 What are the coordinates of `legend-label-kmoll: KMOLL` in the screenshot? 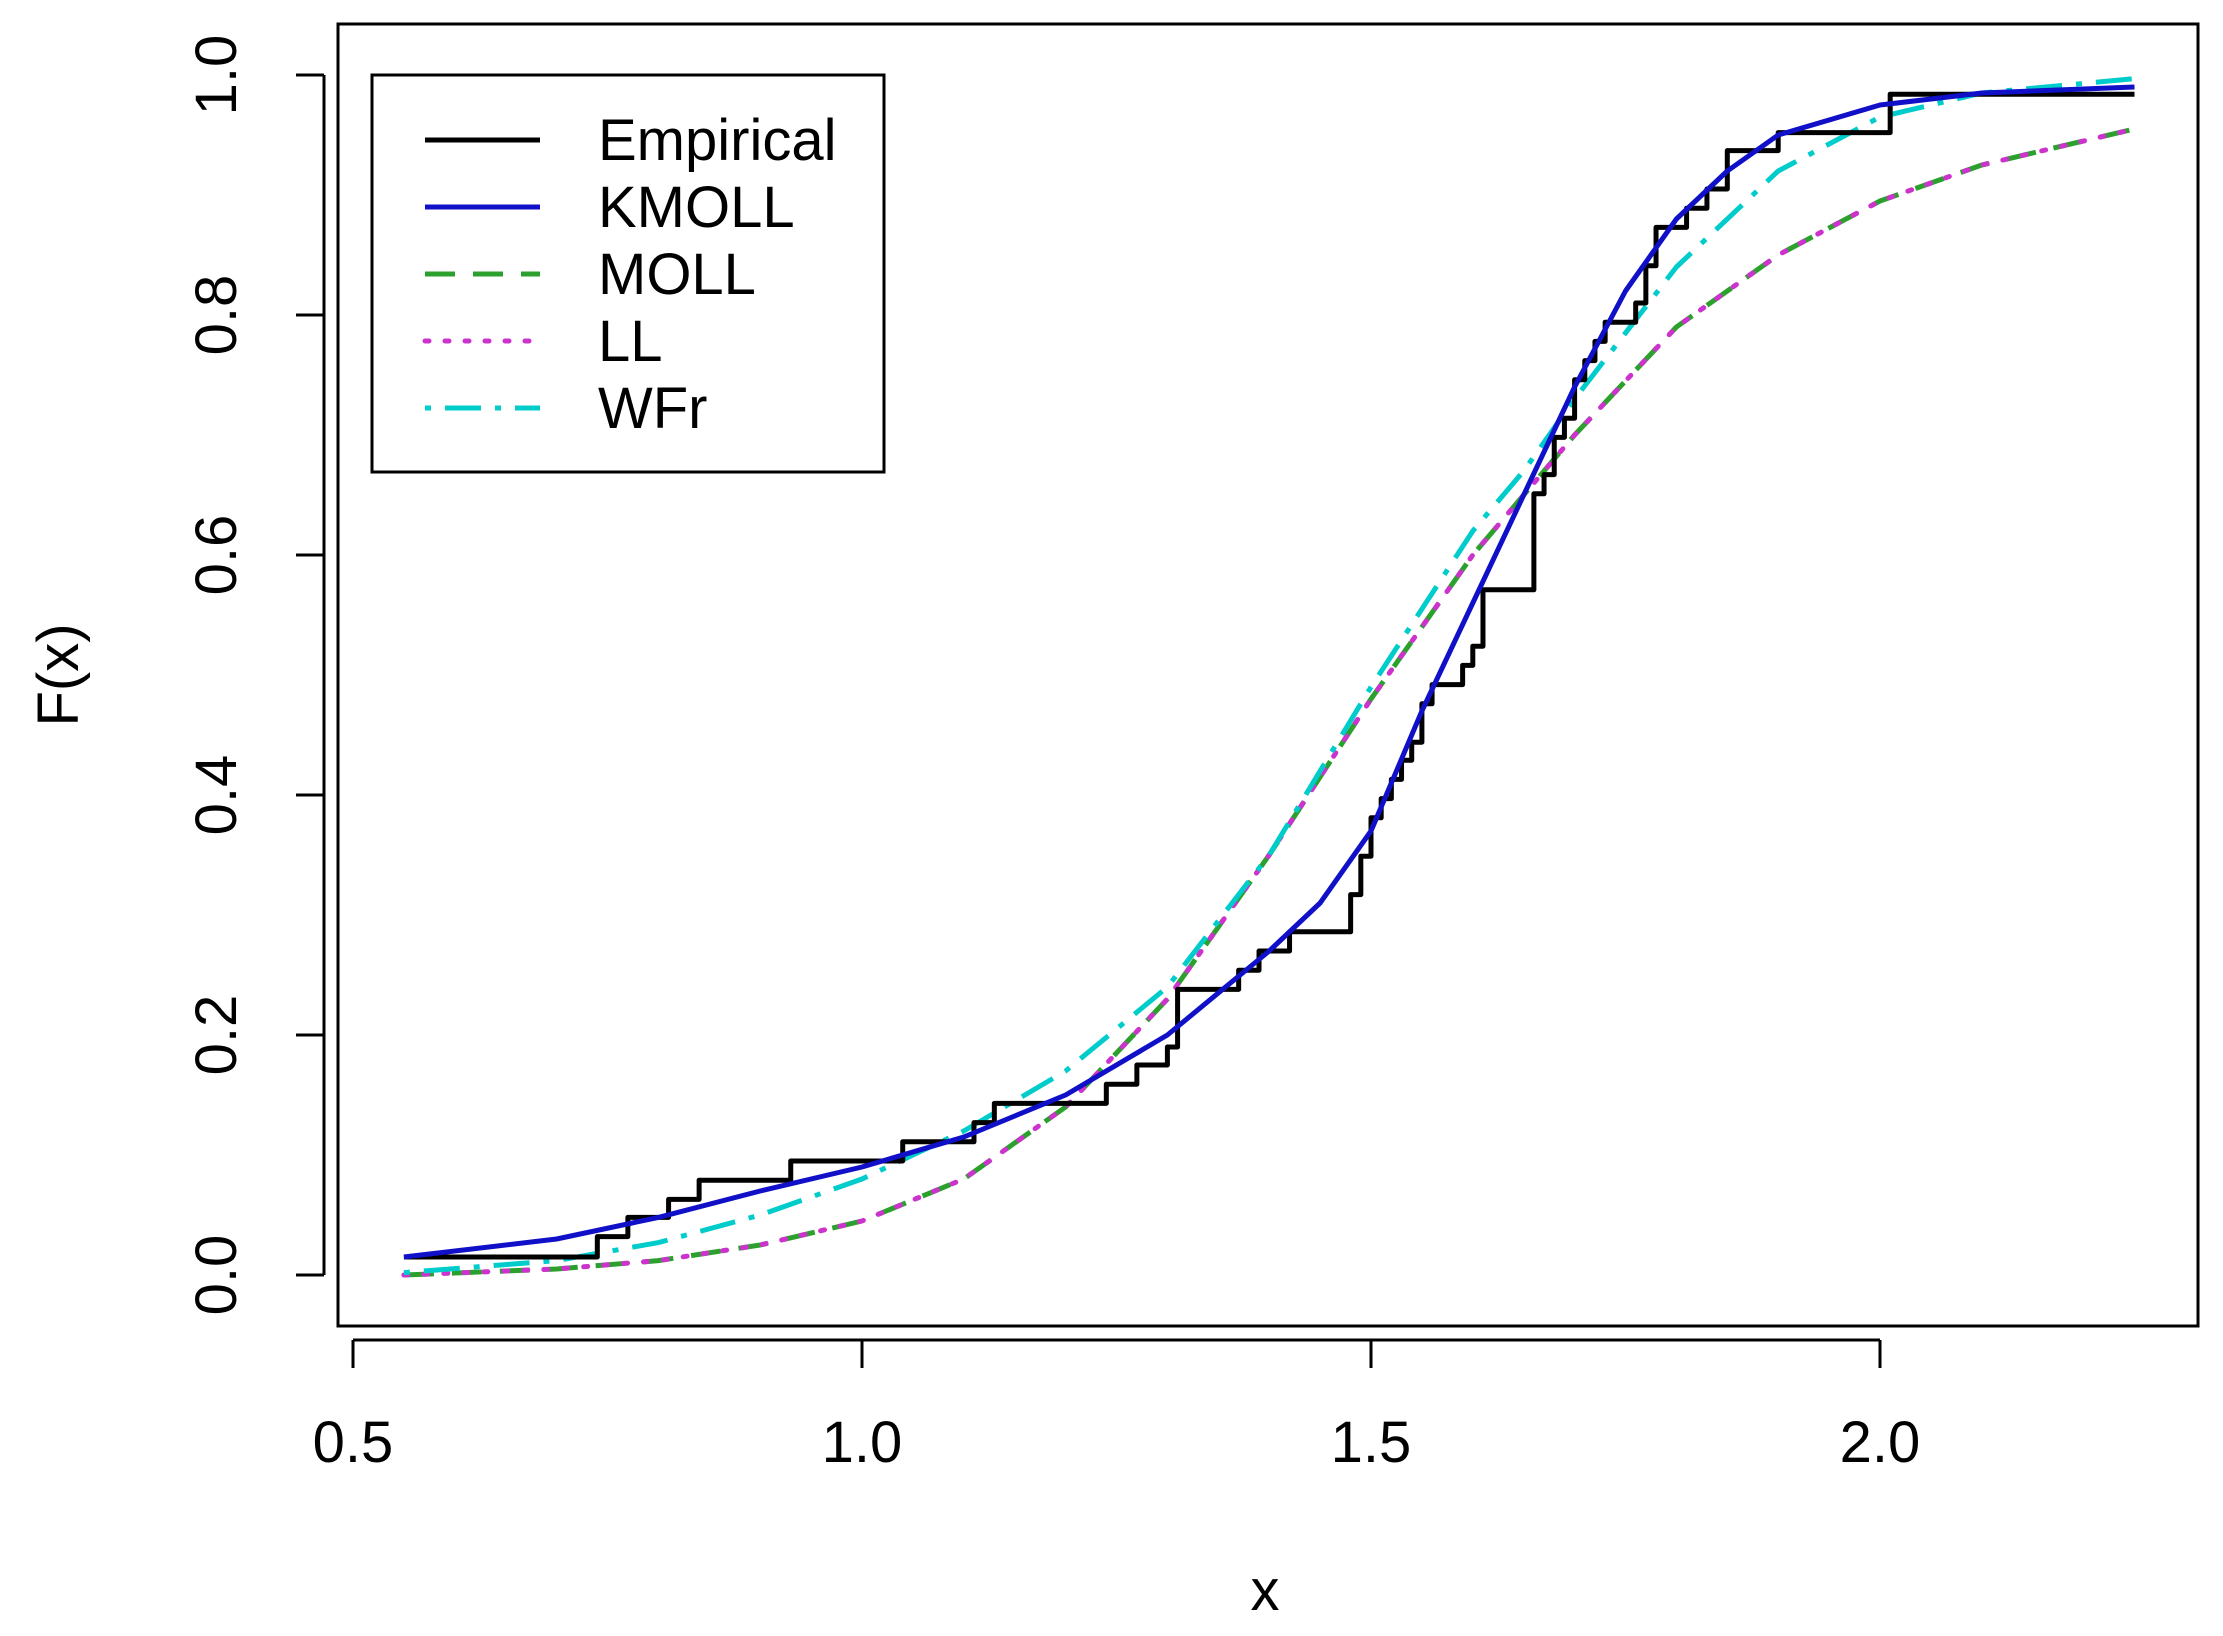 It's located at (696, 207).